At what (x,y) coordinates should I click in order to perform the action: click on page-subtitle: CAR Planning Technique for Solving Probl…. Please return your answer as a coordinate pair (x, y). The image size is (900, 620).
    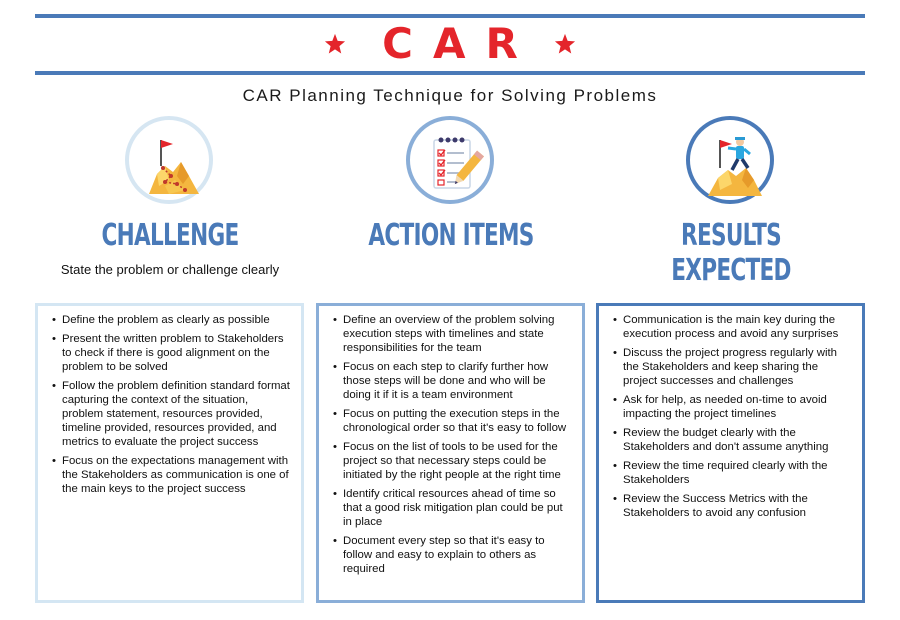
    Looking at the image, I should click on (450, 95).